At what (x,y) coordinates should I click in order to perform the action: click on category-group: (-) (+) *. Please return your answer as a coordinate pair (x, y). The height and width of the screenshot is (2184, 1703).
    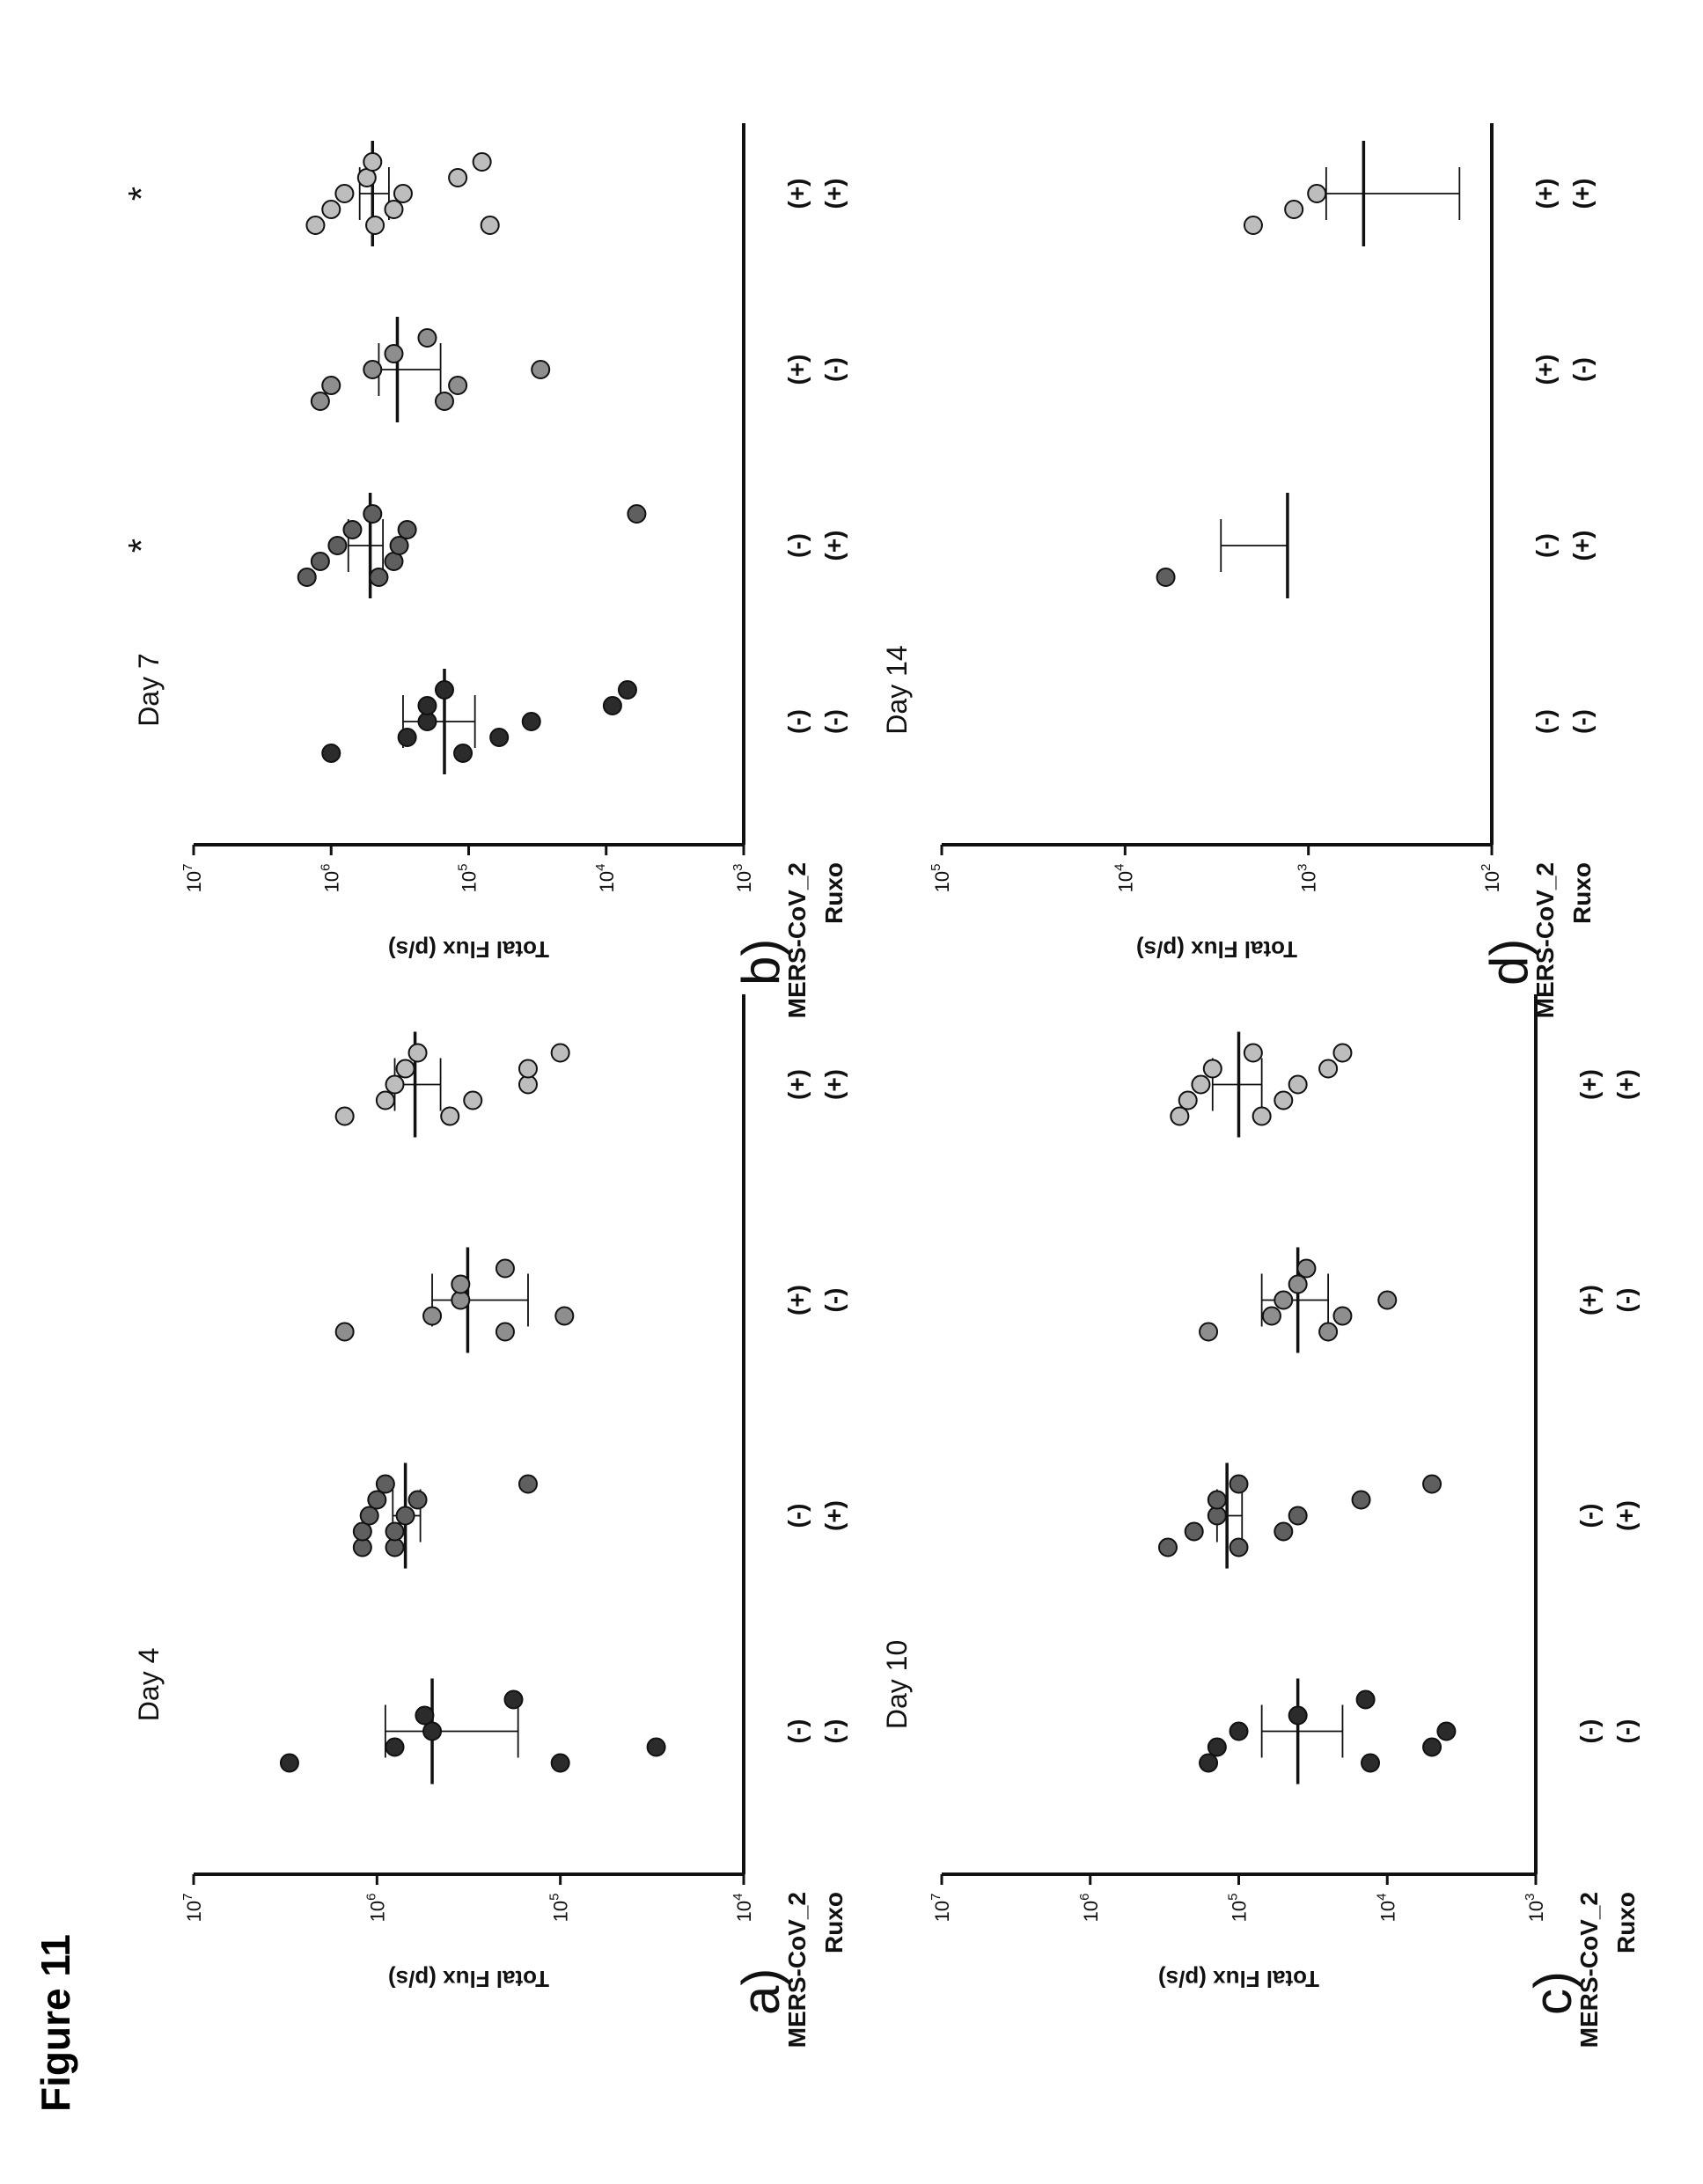
    Looking at the image, I should click on (484, 545).